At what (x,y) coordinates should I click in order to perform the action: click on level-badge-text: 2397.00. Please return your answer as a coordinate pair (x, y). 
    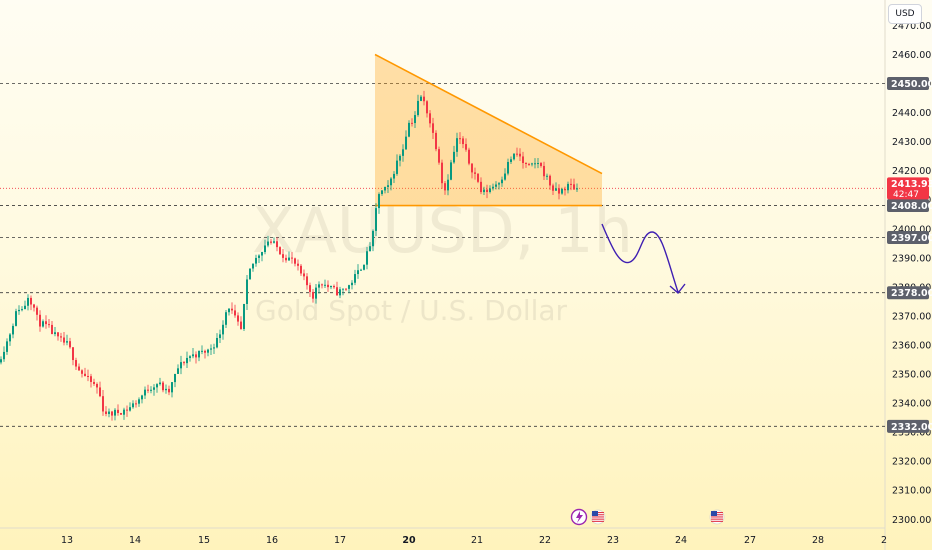
    Looking at the image, I should click on (911, 238).